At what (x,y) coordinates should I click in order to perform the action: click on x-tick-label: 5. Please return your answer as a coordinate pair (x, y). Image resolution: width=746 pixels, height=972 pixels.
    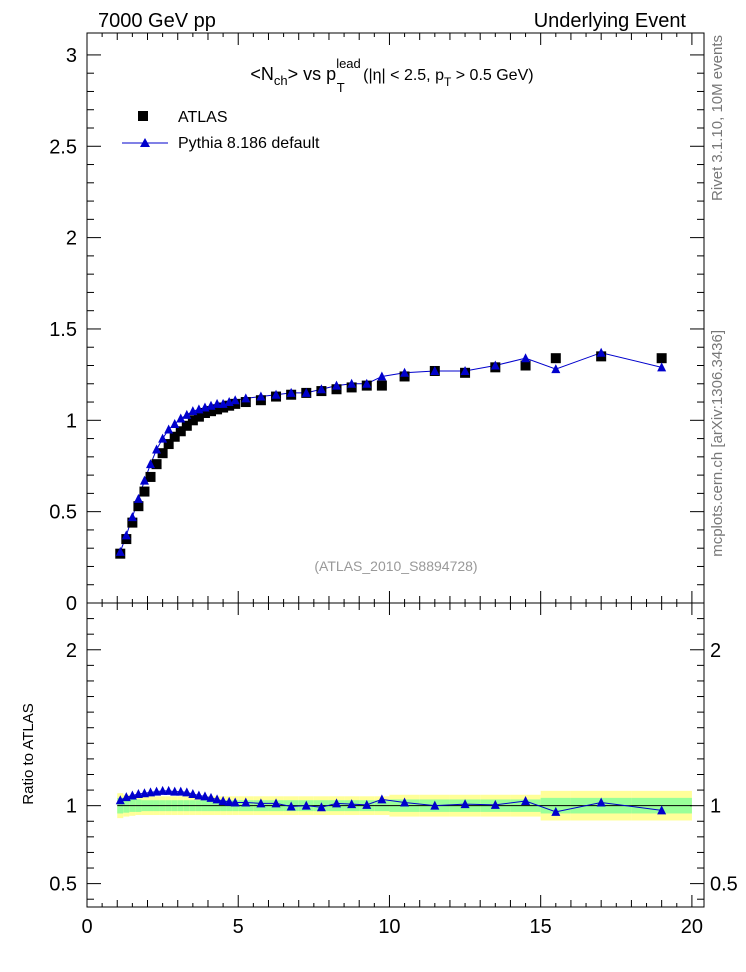
    Looking at the image, I should click on (238, 927).